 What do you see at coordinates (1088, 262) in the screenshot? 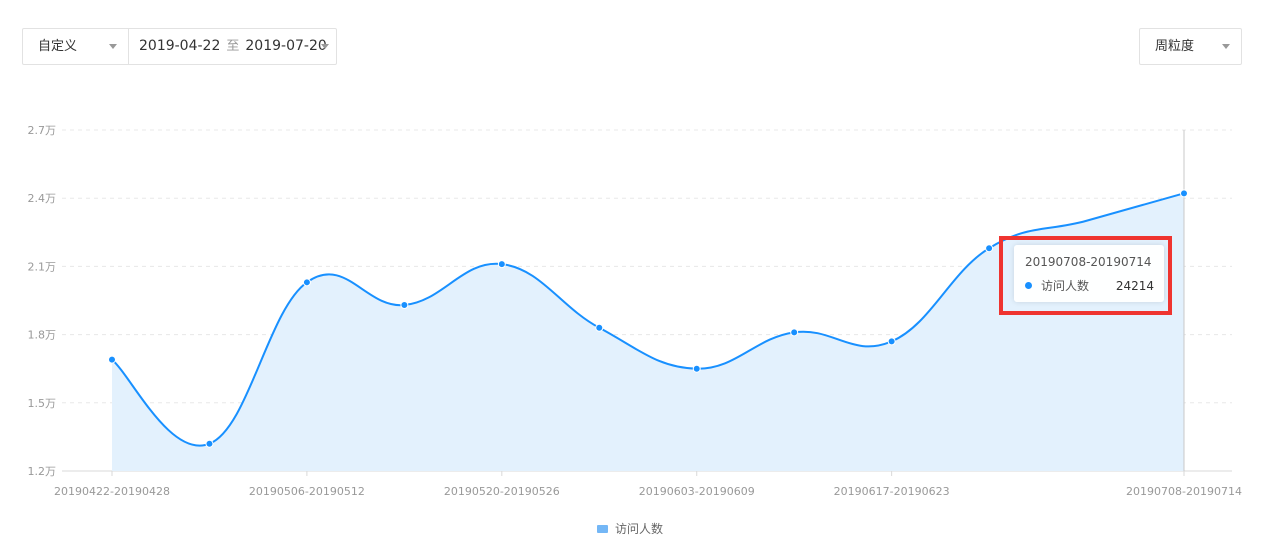
I see `tooltip-date: 20190708-20190714` at bounding box center [1088, 262].